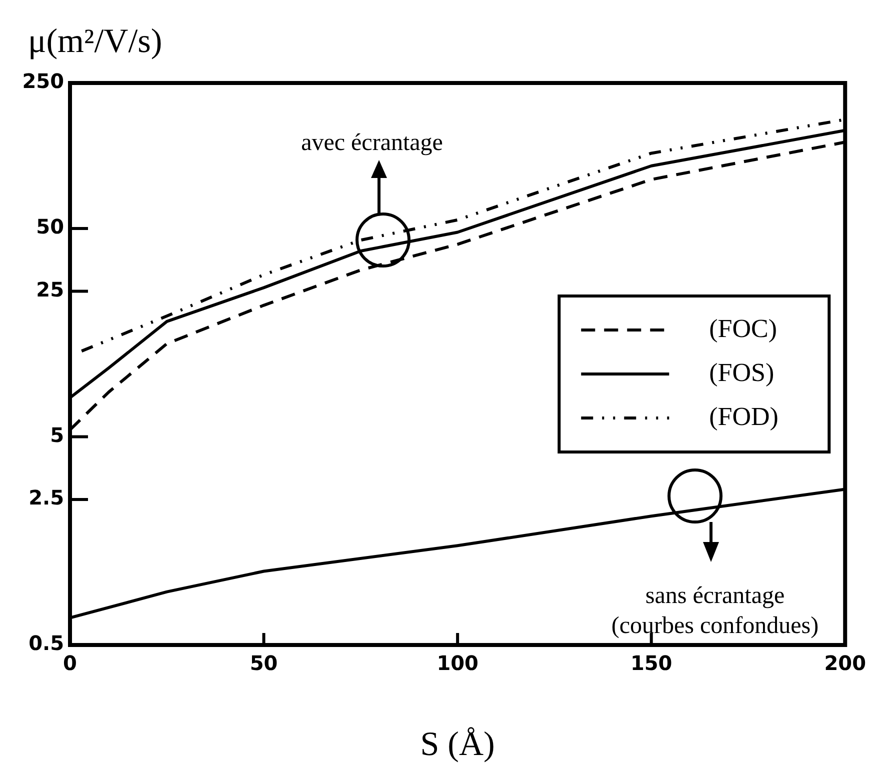 The height and width of the screenshot is (772, 874). What do you see at coordinates (372, 143) in the screenshot?
I see `annotation: avec écrantage` at bounding box center [372, 143].